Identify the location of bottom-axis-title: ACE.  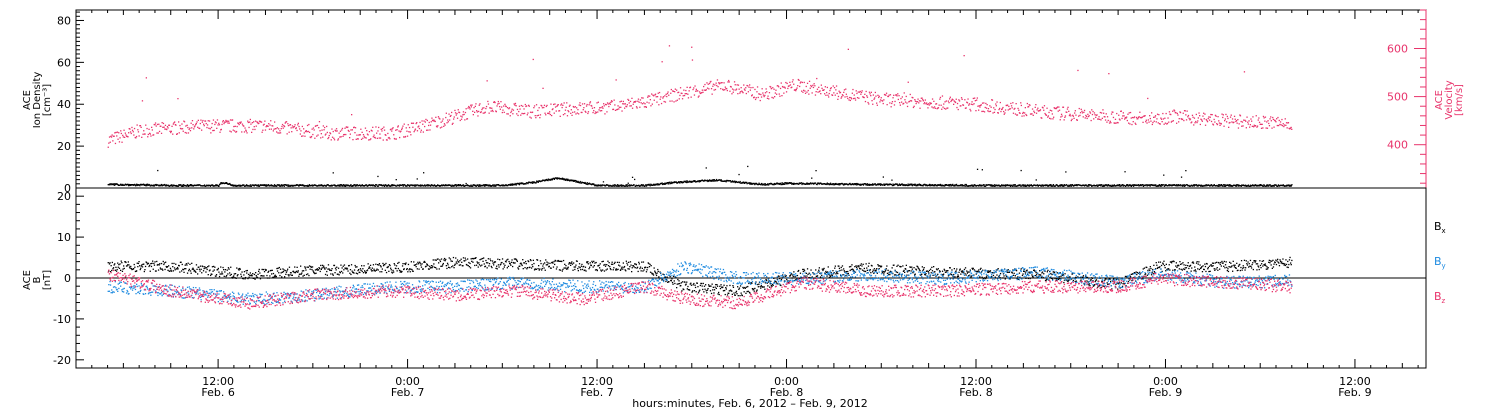
(27, 280).